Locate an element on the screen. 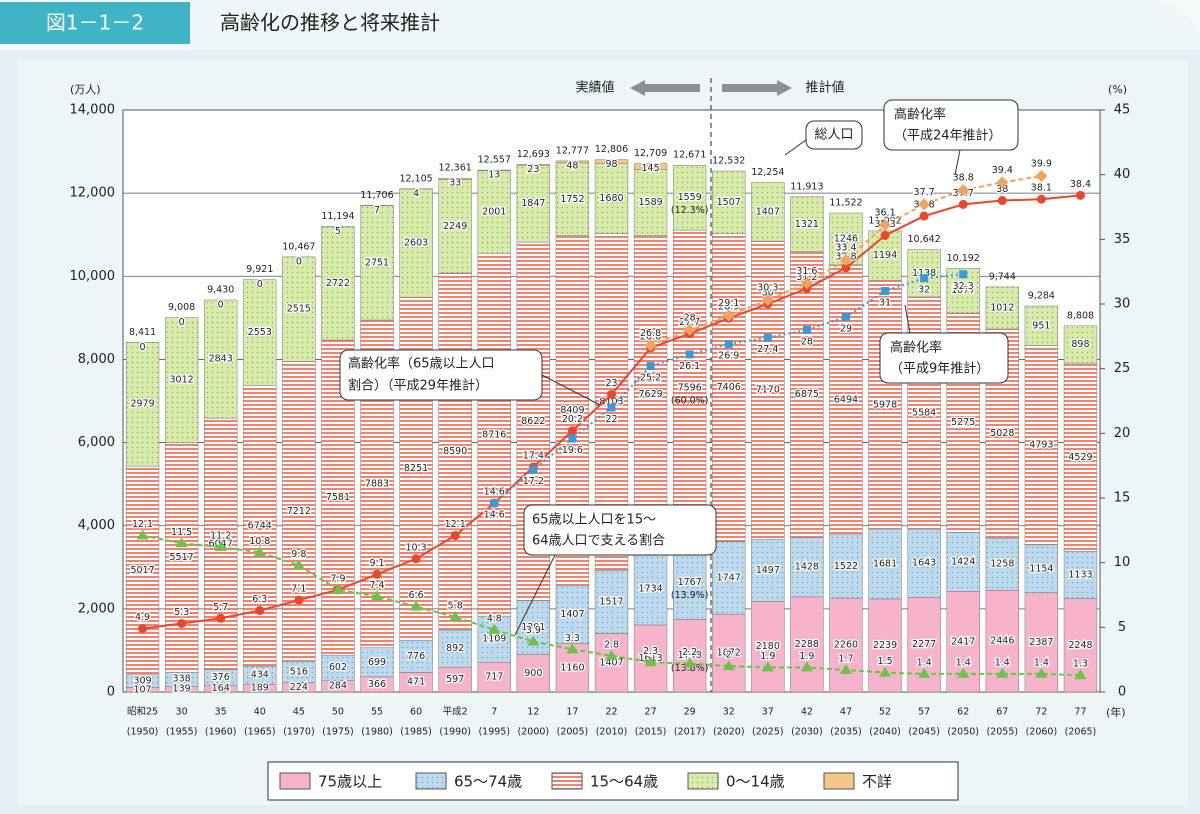  x-year-label: (2020) is located at coordinates (729, 732).